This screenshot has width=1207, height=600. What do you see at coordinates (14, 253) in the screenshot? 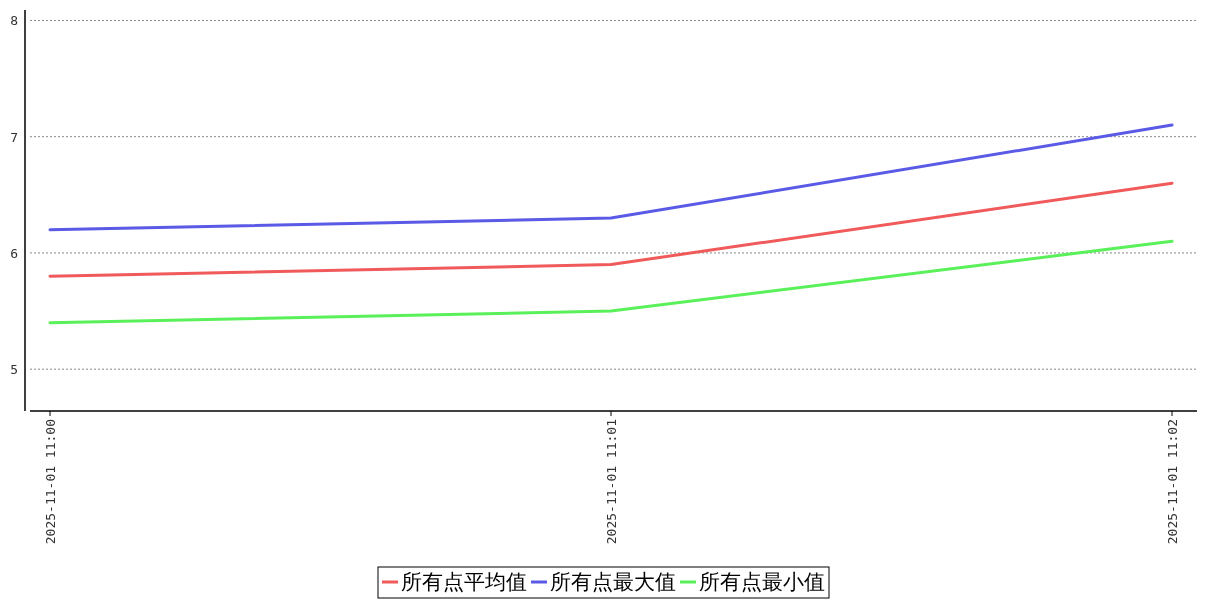
I see `y-tick-label: 6` at bounding box center [14, 253].